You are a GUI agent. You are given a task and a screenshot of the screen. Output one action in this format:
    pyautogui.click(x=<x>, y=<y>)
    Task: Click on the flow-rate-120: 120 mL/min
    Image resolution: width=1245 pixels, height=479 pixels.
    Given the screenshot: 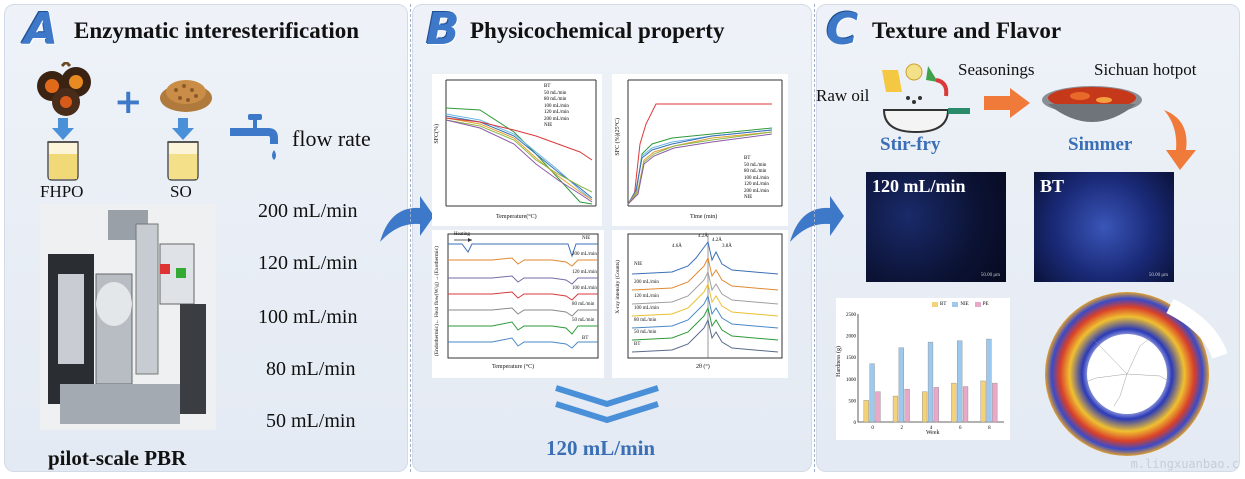 What is the action you would take?
    pyautogui.click(x=308, y=263)
    